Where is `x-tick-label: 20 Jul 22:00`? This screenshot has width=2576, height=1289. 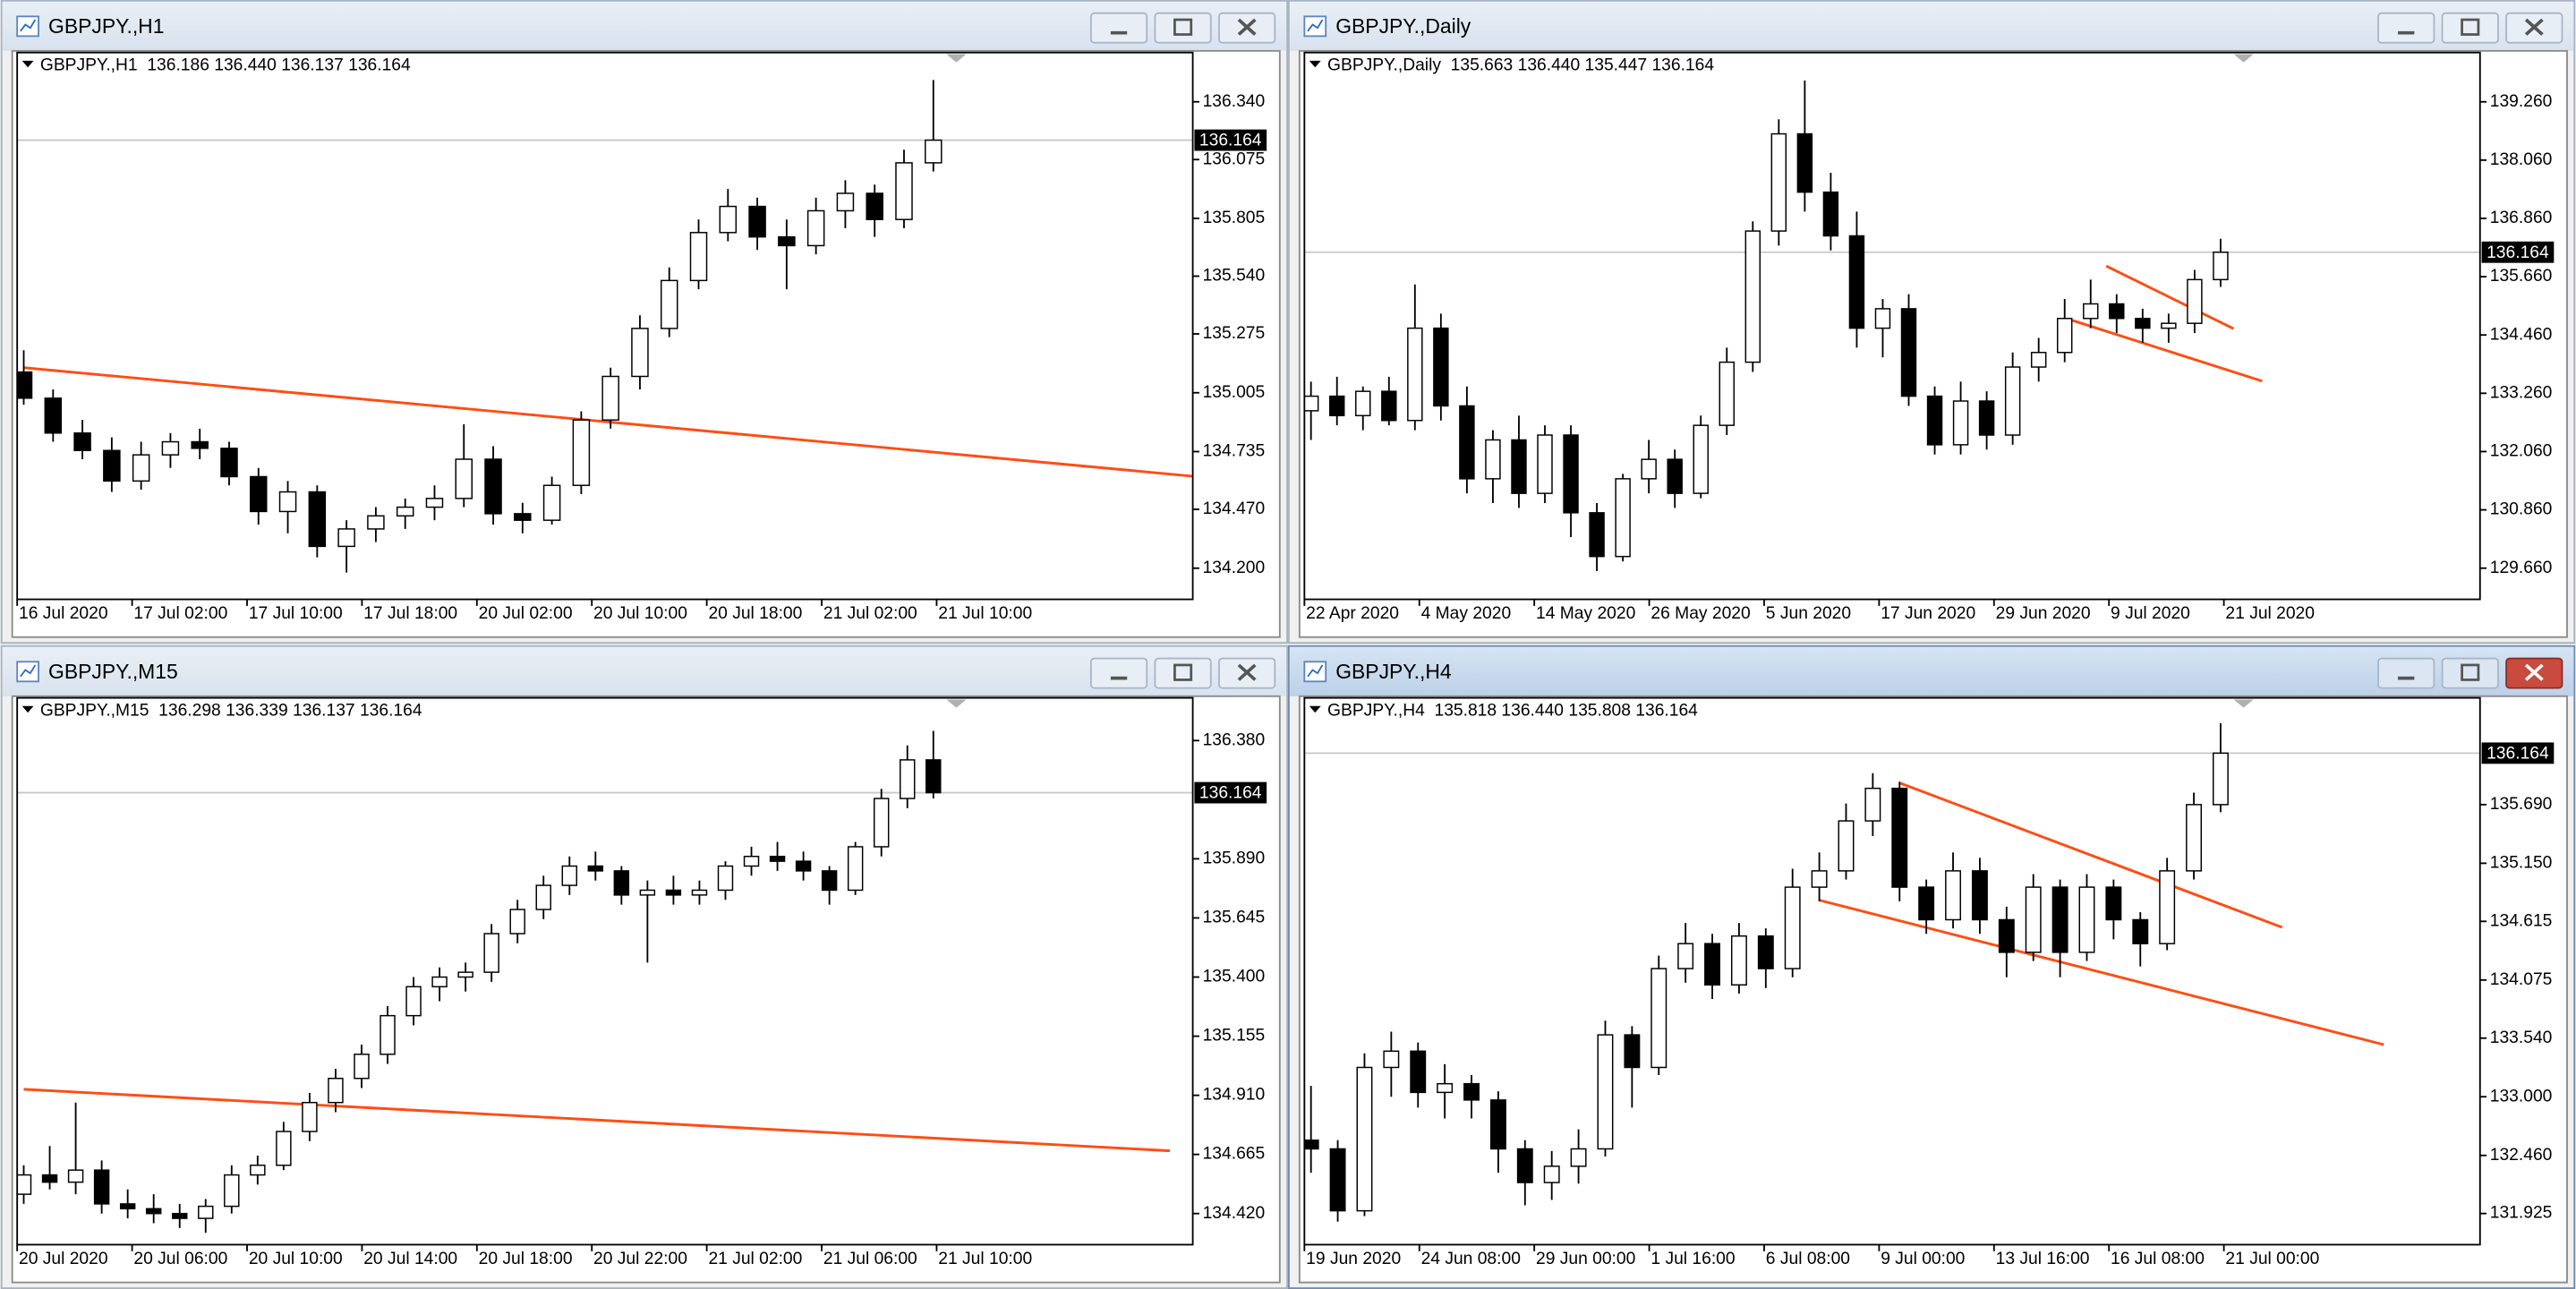 x-tick-label: 20 Jul 22:00 is located at coordinates (640, 1259).